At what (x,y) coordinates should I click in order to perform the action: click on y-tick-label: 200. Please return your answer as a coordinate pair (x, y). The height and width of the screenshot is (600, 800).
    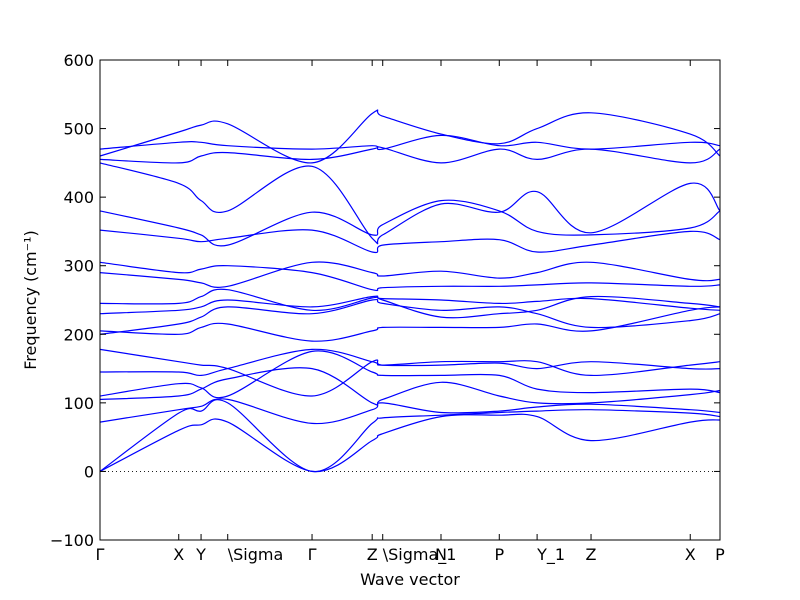
    Looking at the image, I should click on (78, 334).